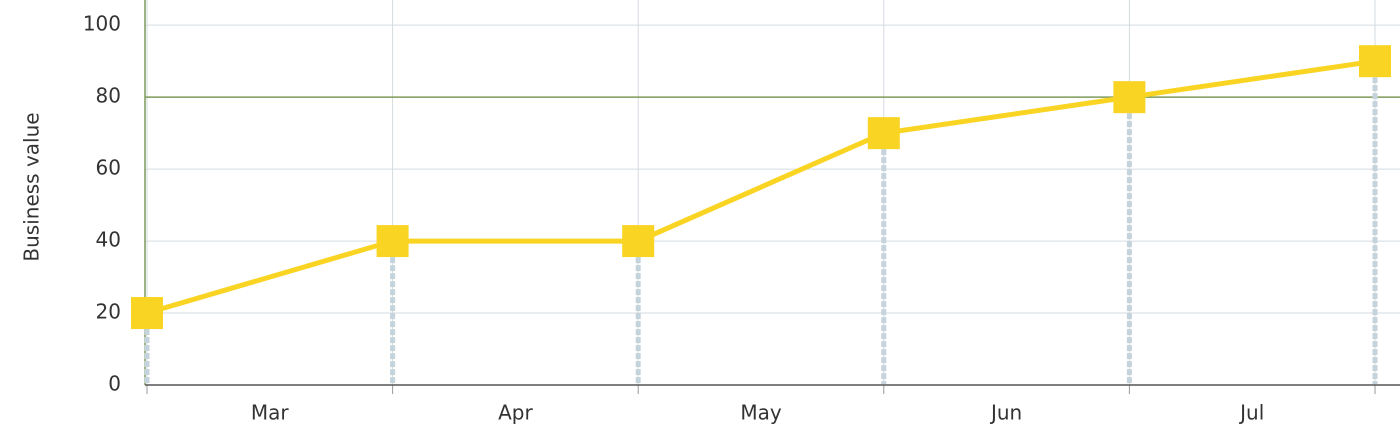 The height and width of the screenshot is (439, 1400). What do you see at coordinates (1251, 413) in the screenshot?
I see `x-tick-label: Jul` at bounding box center [1251, 413].